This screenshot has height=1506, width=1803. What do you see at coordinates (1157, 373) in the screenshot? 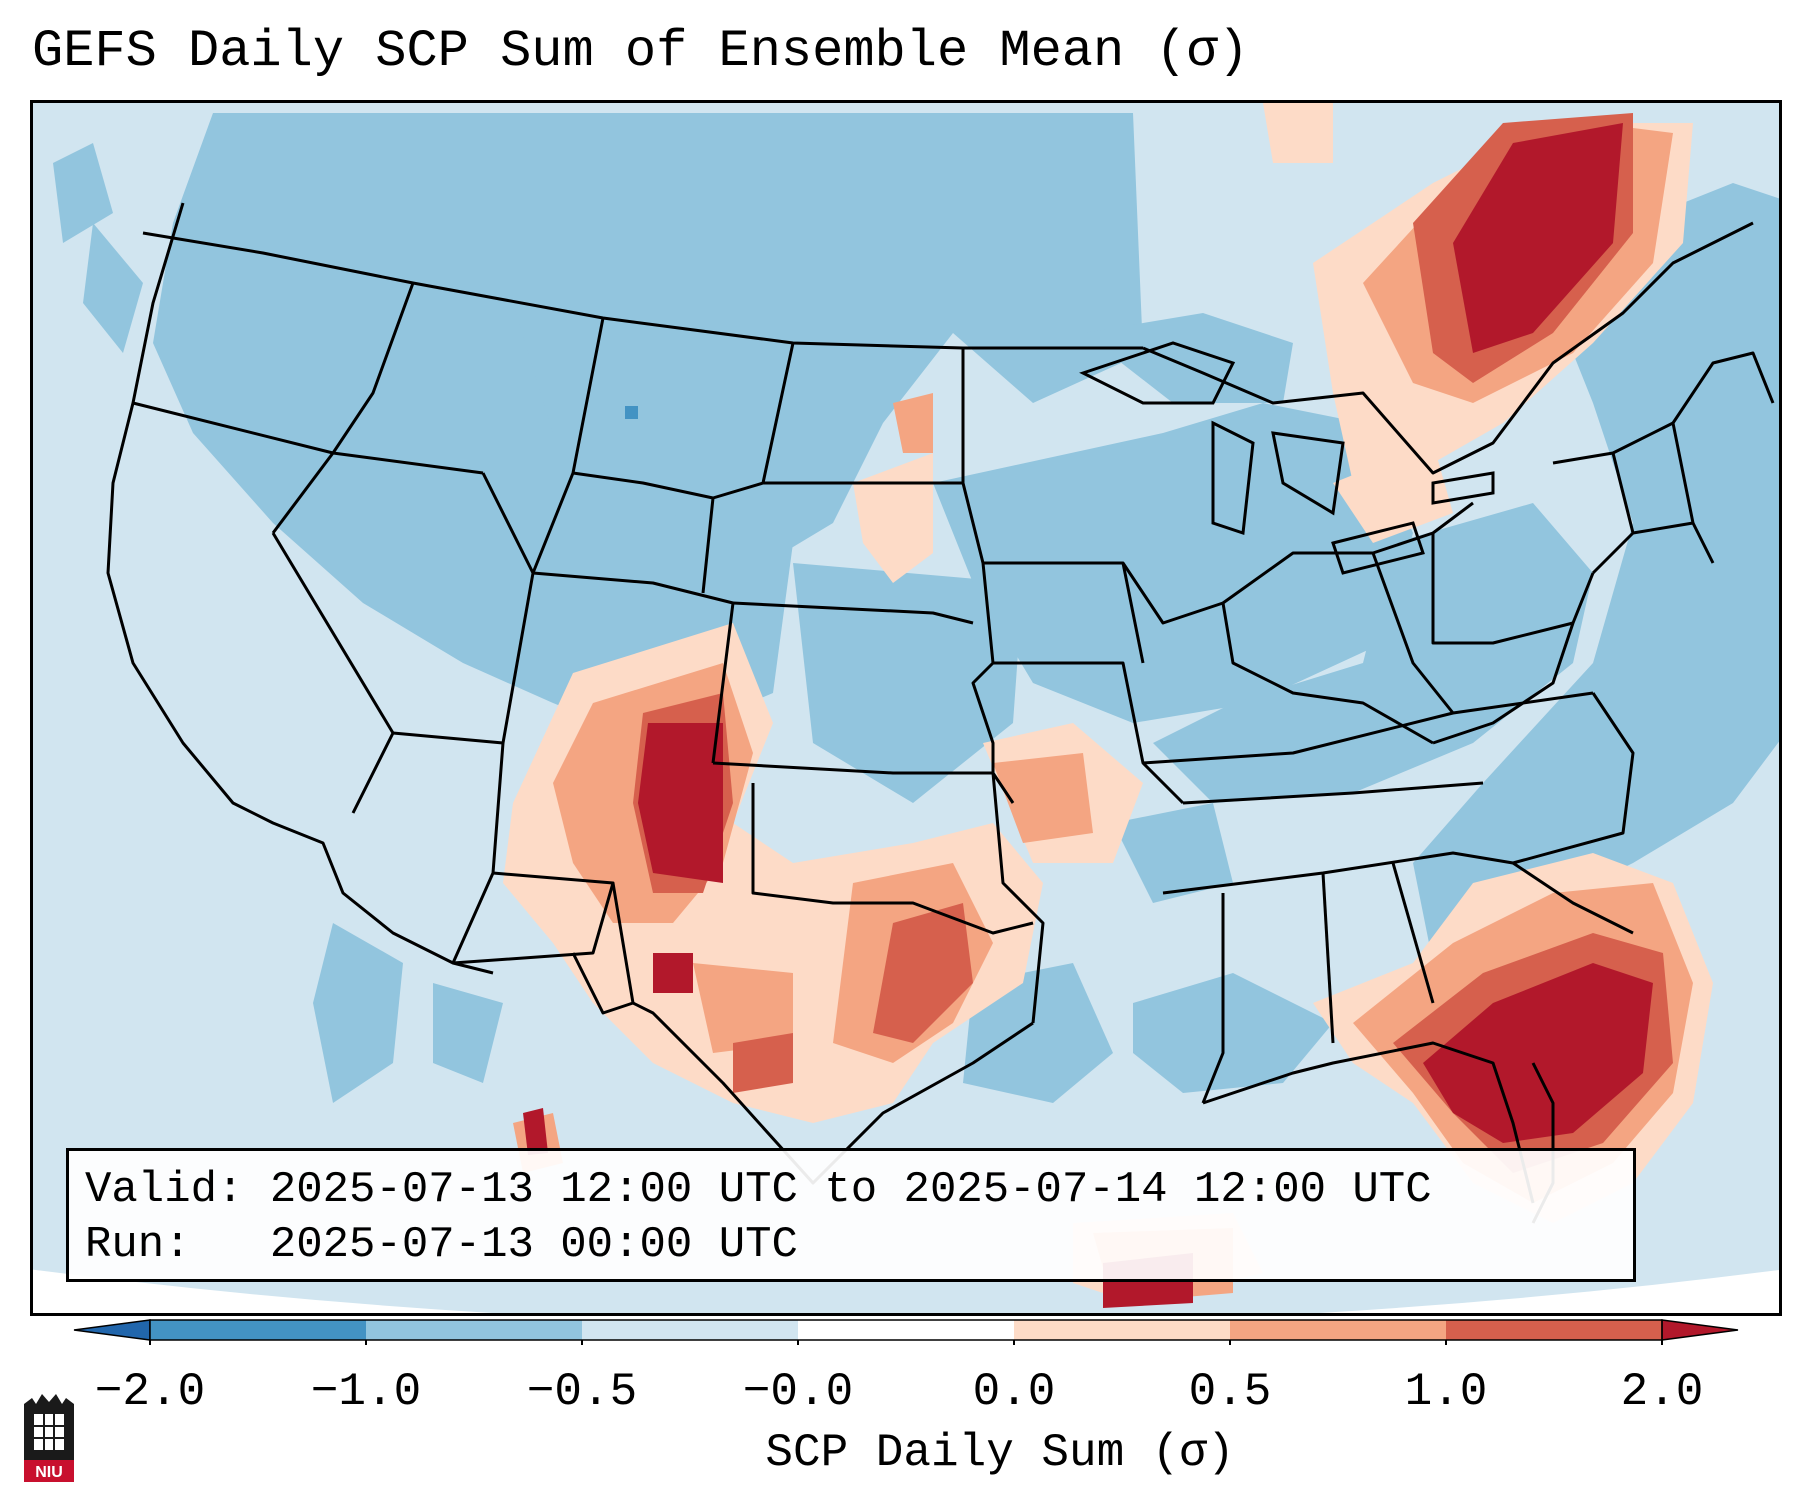
I see `lake-superior` at bounding box center [1157, 373].